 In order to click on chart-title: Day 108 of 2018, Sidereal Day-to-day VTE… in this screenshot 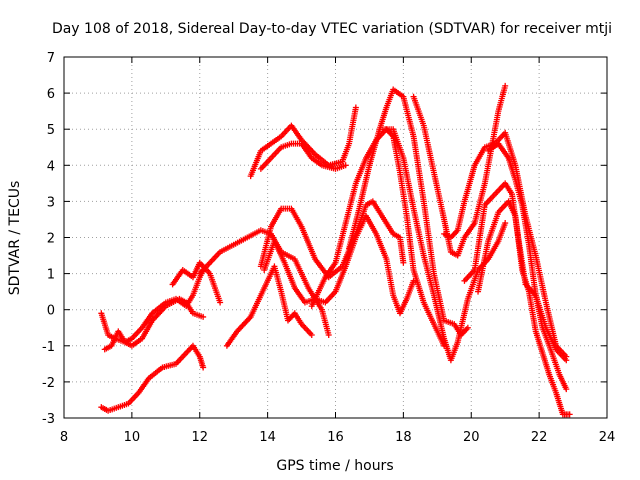, I will do `click(332, 29)`.